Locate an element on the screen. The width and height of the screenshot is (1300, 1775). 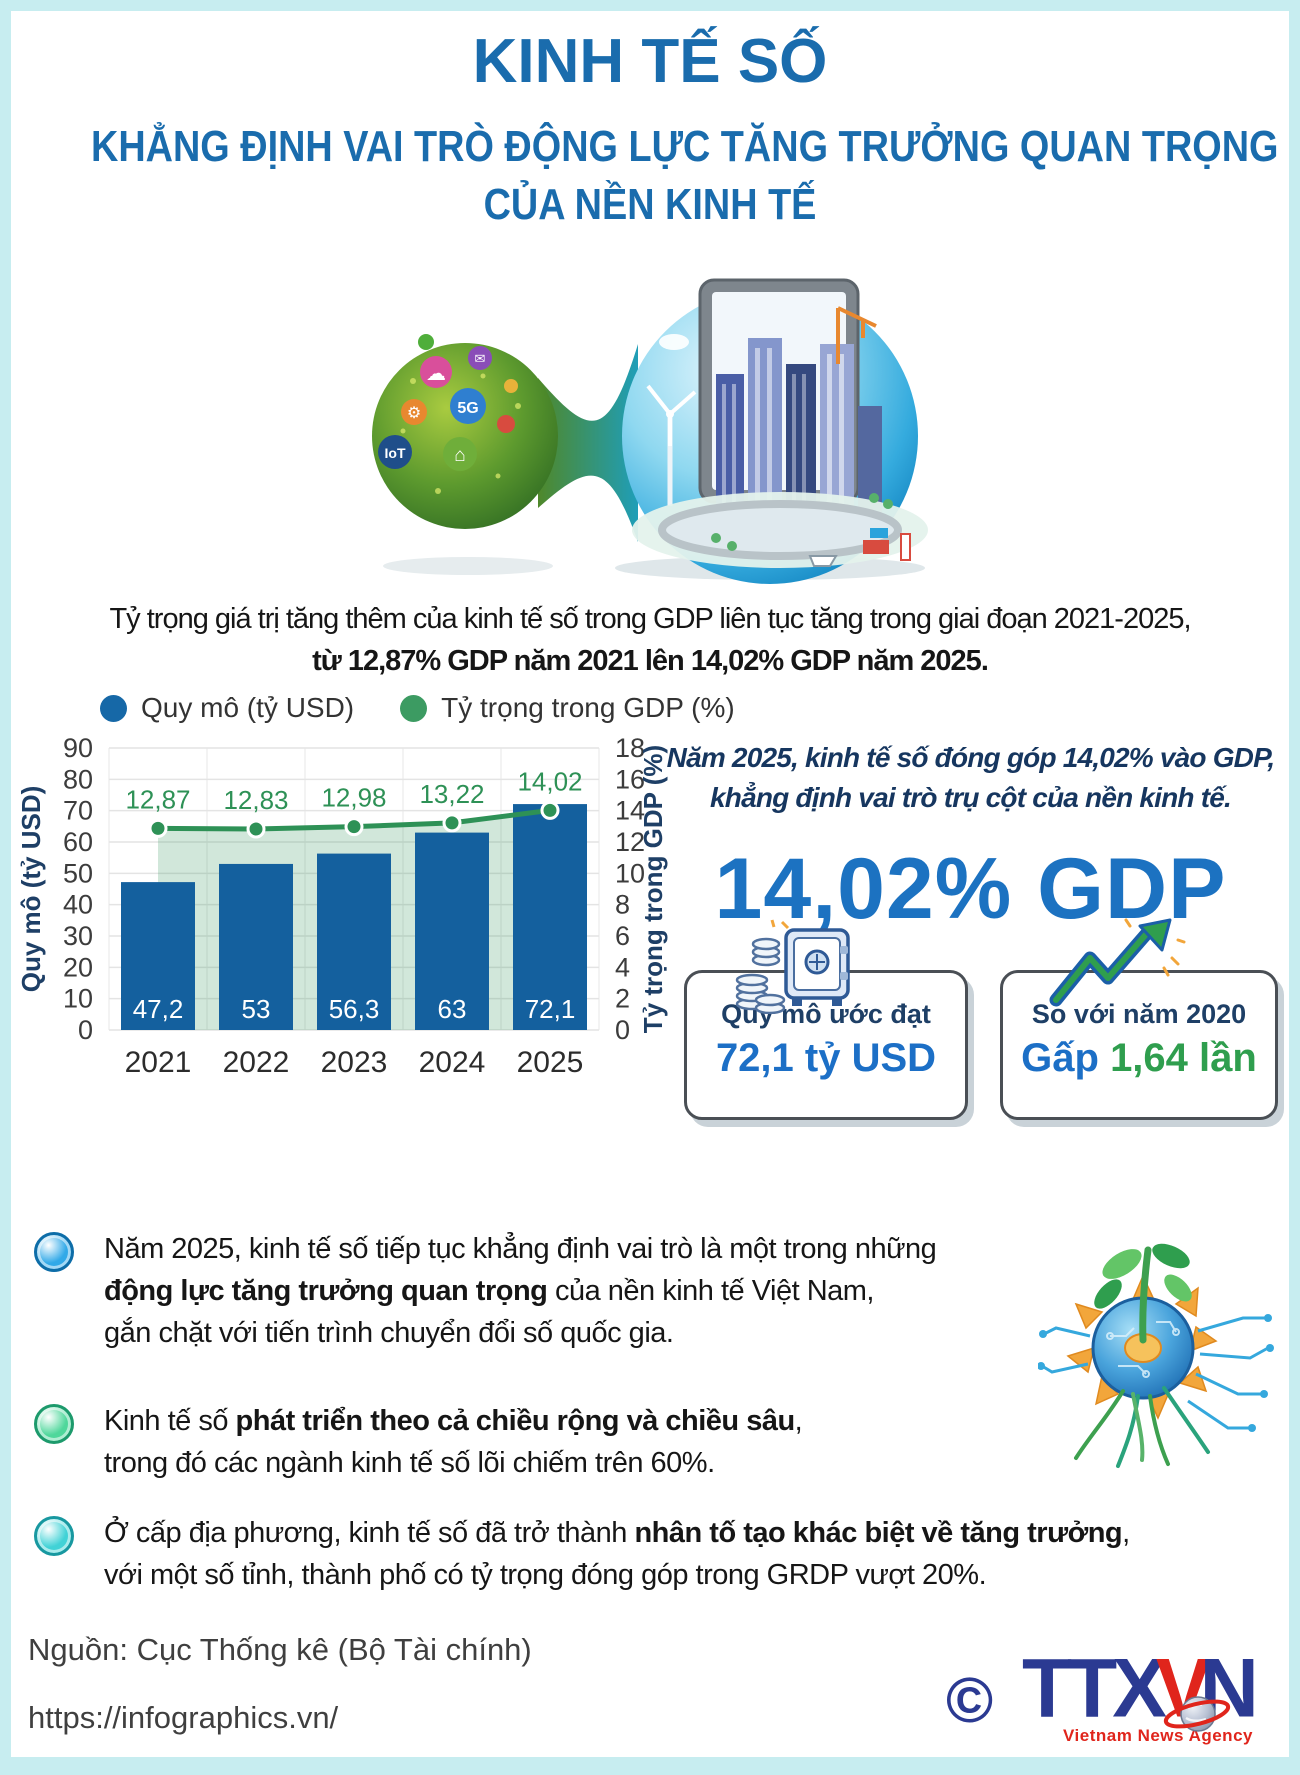
roots is located at coordinates (1142, 1427).